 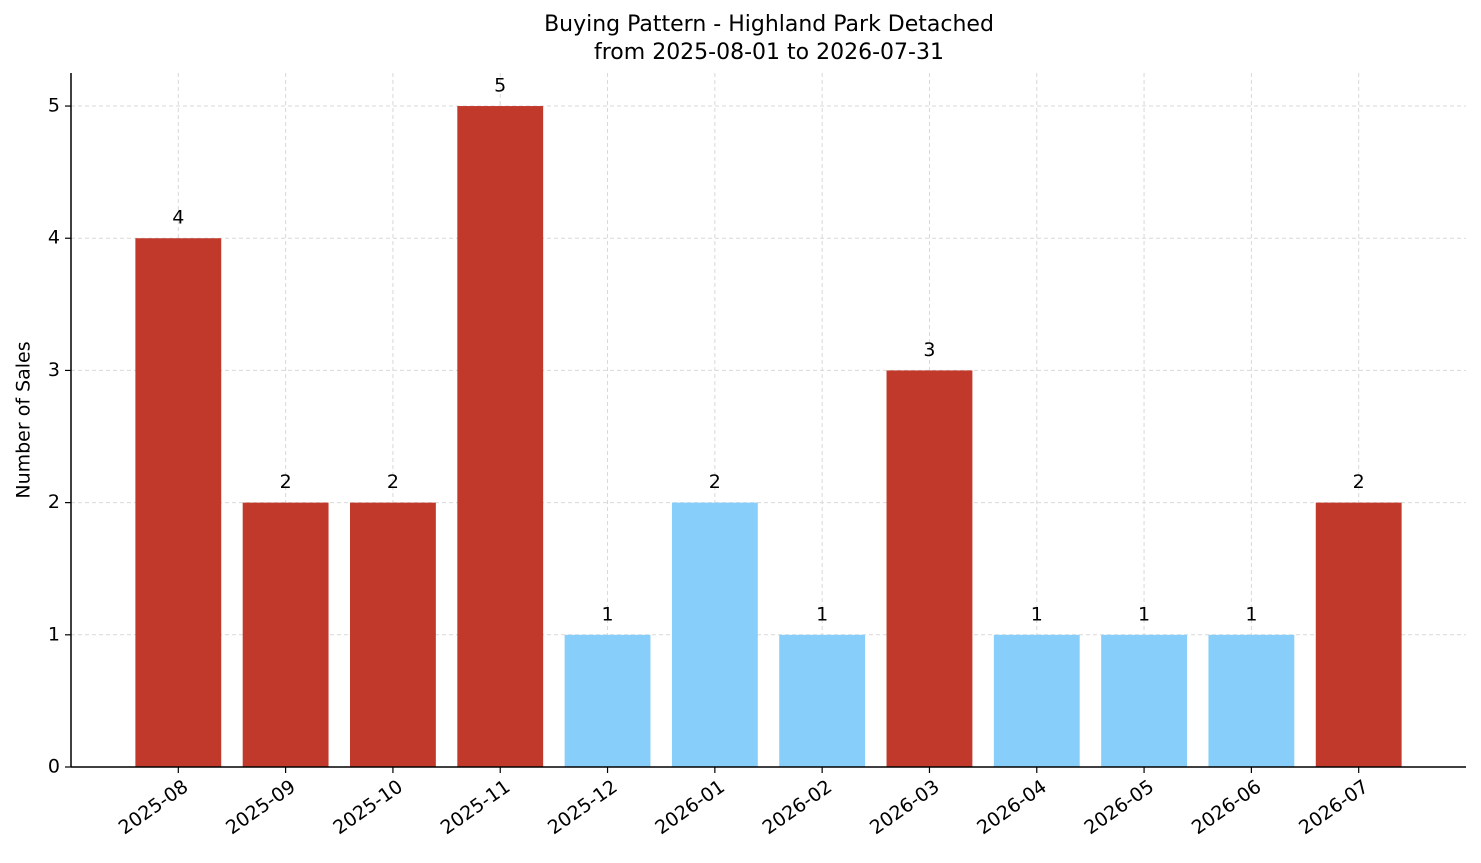 I want to click on chart-subtitle: from 2025-08-01 to 2026-07-31, so click(x=769, y=52).